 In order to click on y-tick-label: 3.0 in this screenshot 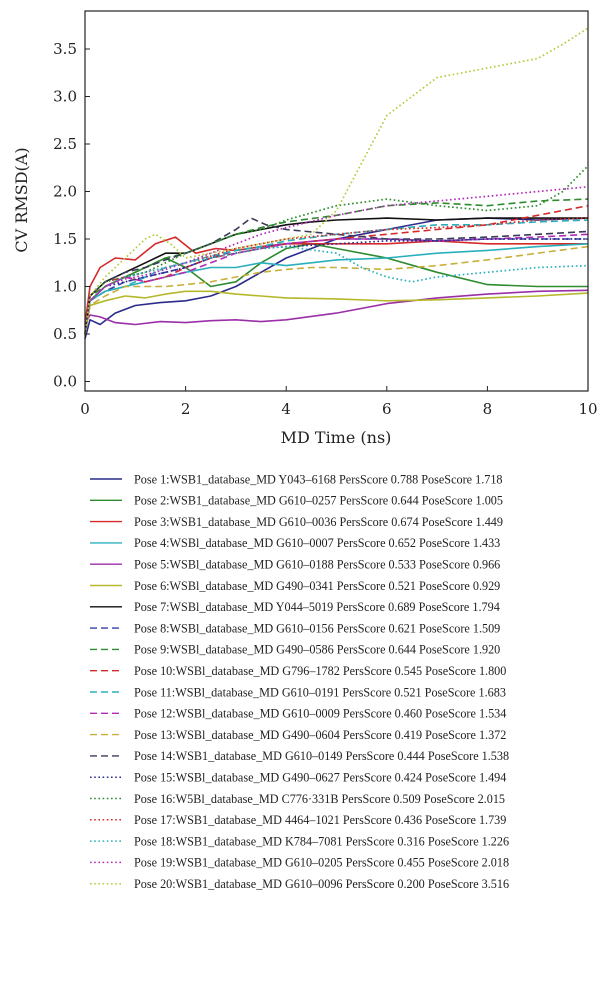, I will do `click(65, 97)`.